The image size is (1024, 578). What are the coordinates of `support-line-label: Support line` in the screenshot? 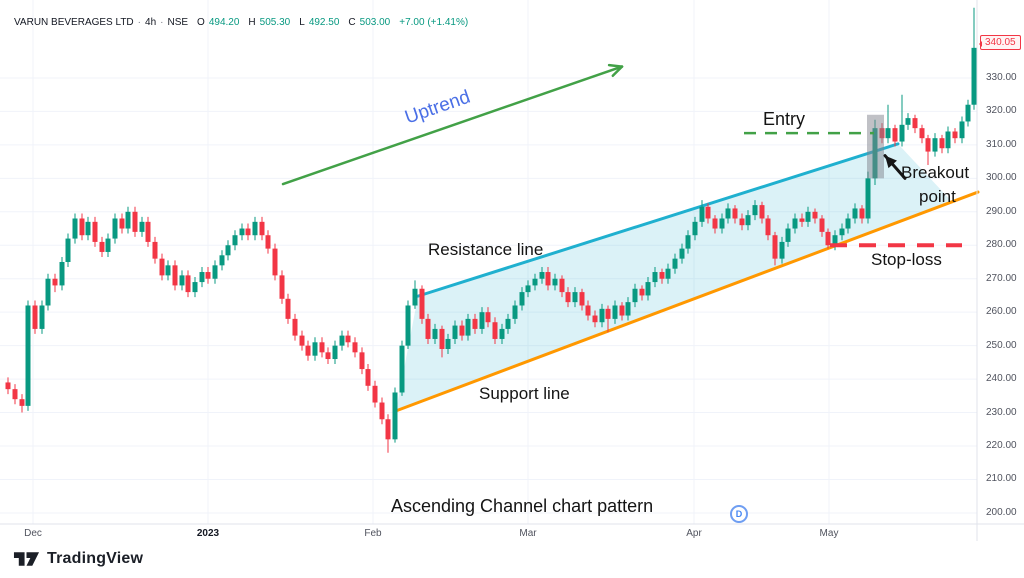 It's located at (524, 393).